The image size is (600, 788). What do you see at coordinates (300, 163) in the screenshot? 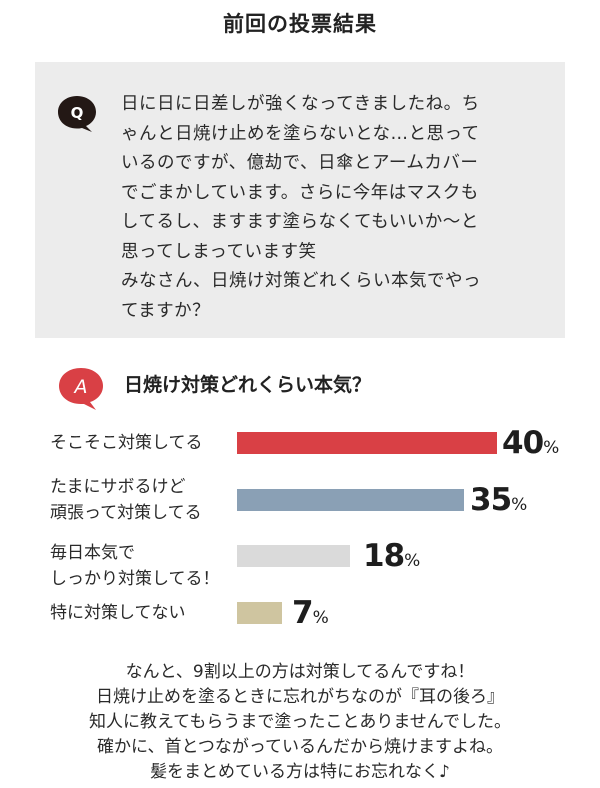
I see `question-line: いるのですが、億劫で、日傘とアームカバー` at bounding box center [300, 163].